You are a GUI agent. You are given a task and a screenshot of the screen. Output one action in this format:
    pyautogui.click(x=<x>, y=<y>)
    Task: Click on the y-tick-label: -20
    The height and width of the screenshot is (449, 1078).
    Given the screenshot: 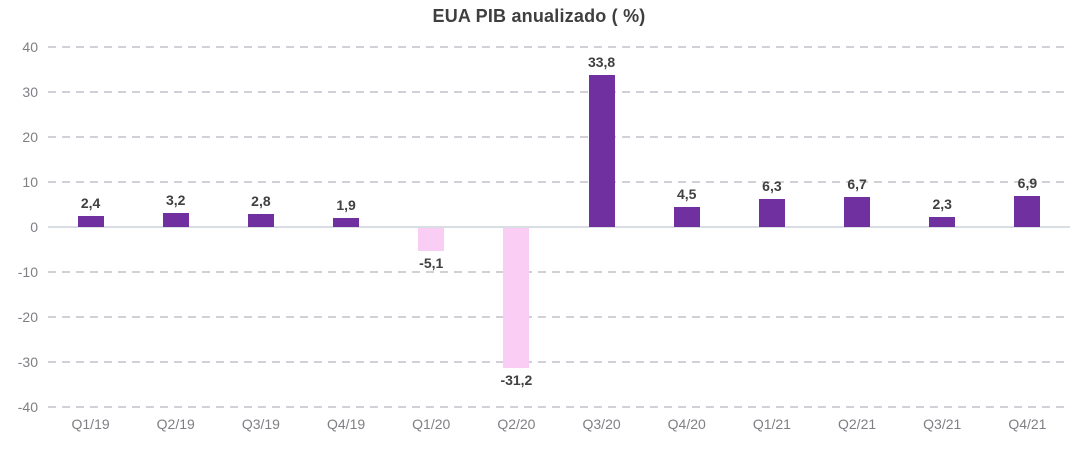 What is the action you would take?
    pyautogui.click(x=27, y=317)
    